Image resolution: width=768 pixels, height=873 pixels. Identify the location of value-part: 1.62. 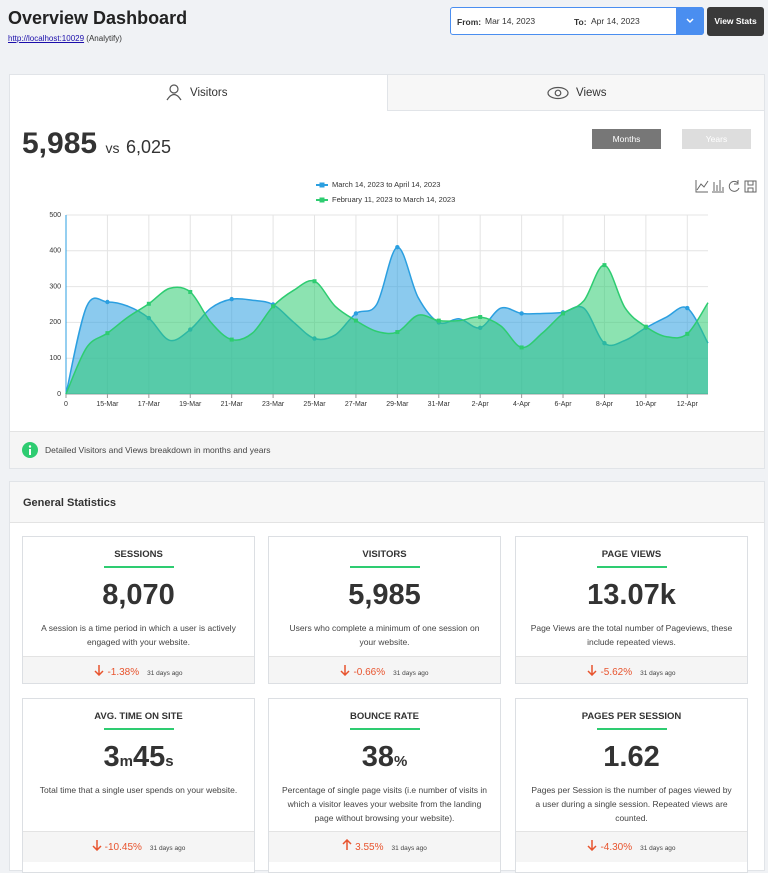
(631, 757).